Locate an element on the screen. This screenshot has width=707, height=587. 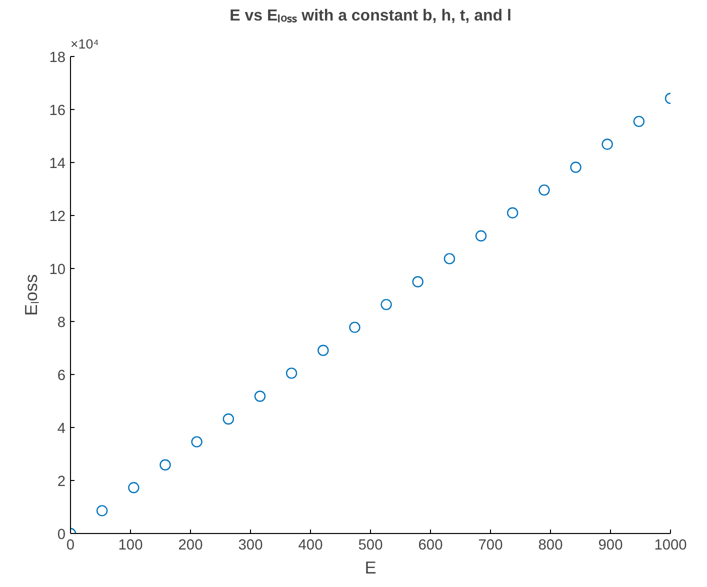
y-tick-label: 4 is located at coordinates (61, 429).